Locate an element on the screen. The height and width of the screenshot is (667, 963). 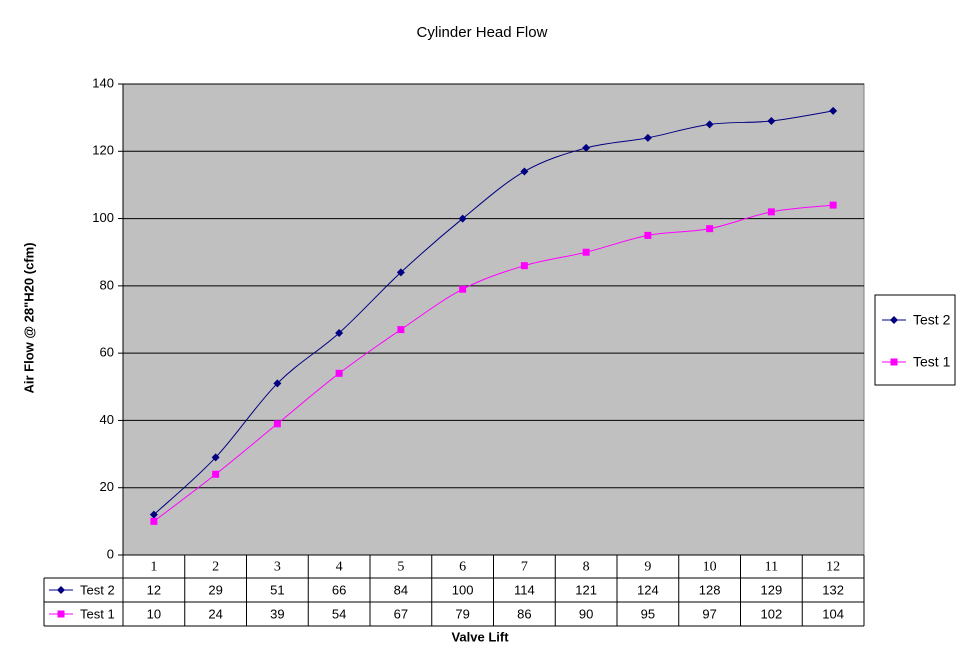
x-tick-label: 2 is located at coordinates (215, 567).